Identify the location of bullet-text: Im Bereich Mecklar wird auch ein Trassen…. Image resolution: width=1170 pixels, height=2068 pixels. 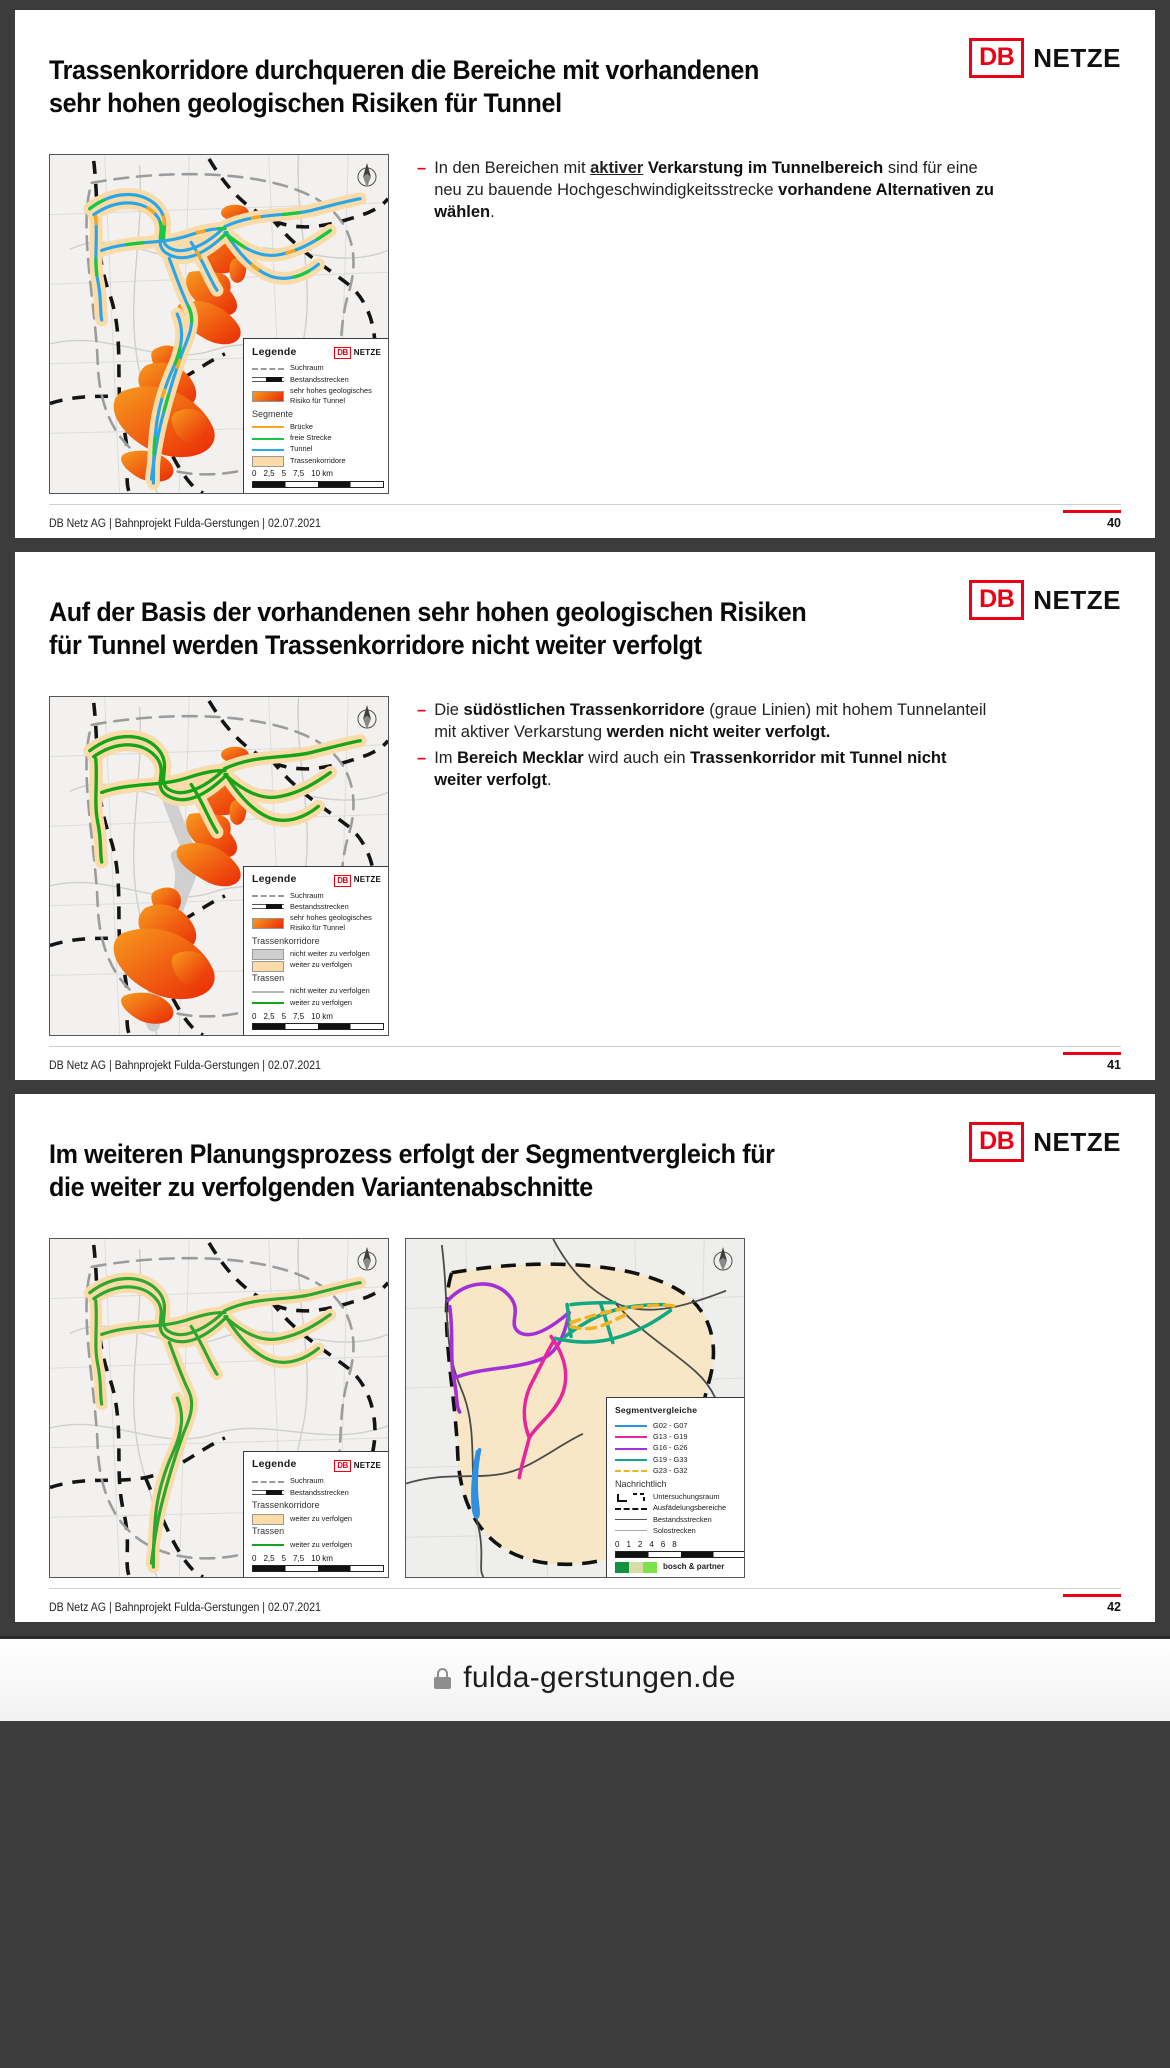
(690, 768).